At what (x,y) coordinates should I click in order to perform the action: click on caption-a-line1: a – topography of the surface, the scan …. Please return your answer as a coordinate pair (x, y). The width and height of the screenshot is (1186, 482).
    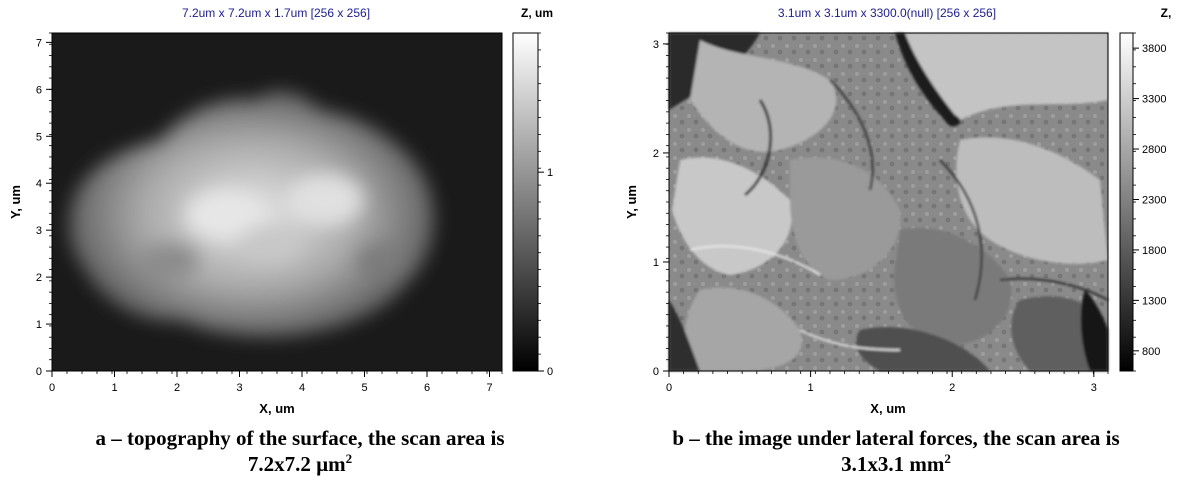
    Looking at the image, I should click on (300, 438).